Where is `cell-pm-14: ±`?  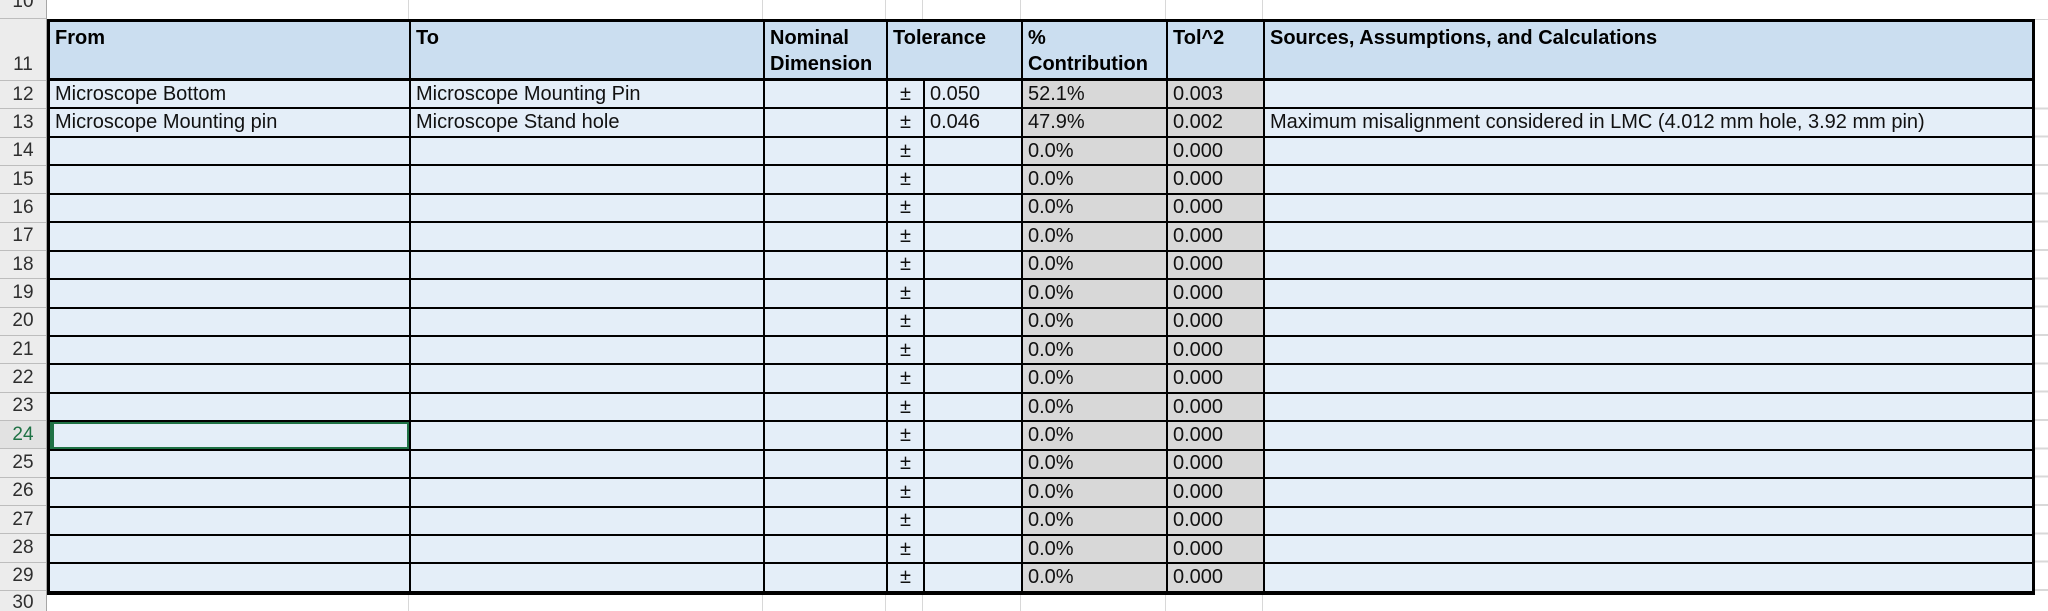
cell-pm-14: ± is located at coordinates (906, 151).